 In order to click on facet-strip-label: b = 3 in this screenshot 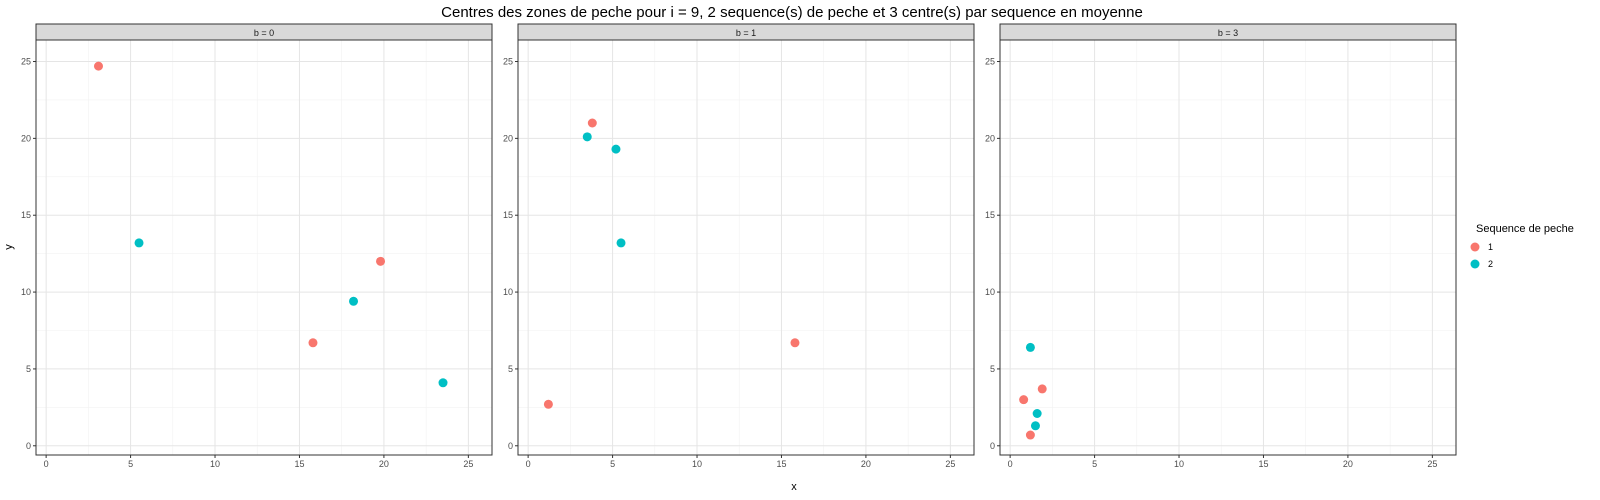, I will do `click(1228, 33)`.